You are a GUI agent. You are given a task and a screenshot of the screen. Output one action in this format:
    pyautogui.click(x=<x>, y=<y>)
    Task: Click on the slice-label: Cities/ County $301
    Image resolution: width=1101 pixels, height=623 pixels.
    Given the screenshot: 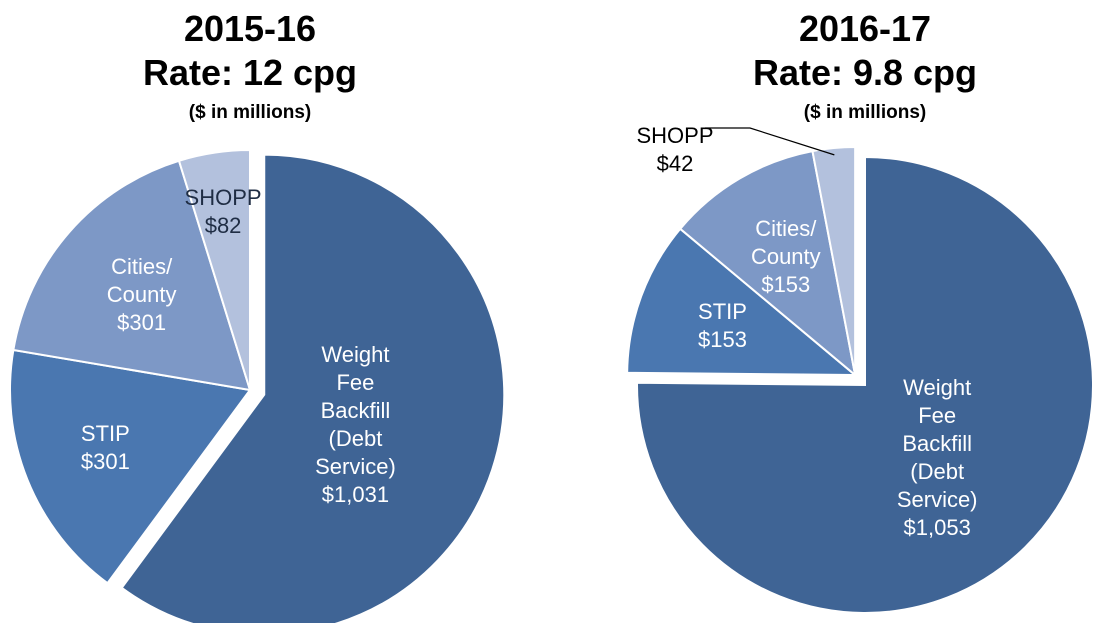 What is the action you would take?
    pyautogui.click(x=142, y=295)
    